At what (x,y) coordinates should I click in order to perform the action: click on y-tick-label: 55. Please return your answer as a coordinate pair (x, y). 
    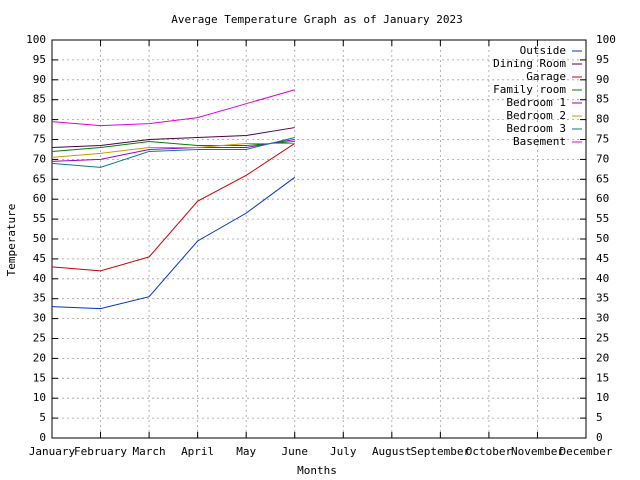
    Looking at the image, I should click on (39, 218).